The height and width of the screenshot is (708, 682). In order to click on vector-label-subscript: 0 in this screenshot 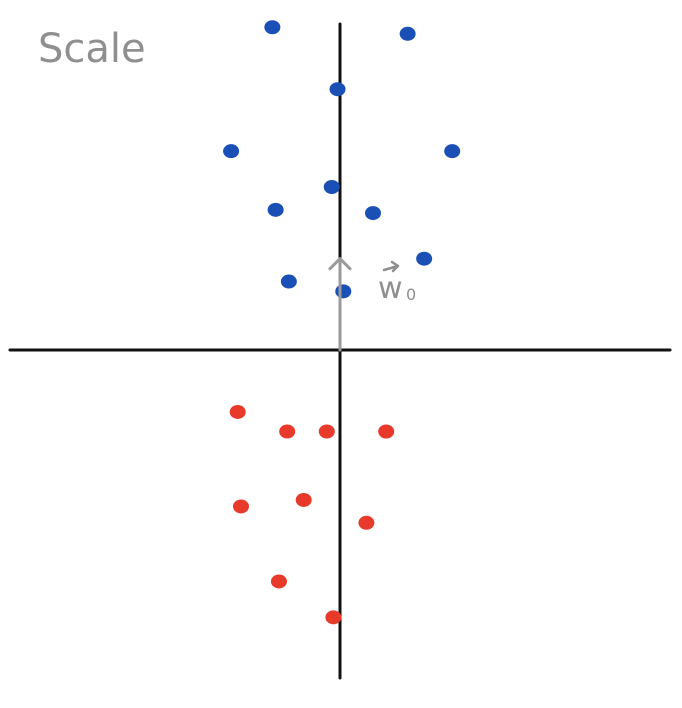, I will do `click(411, 294)`.